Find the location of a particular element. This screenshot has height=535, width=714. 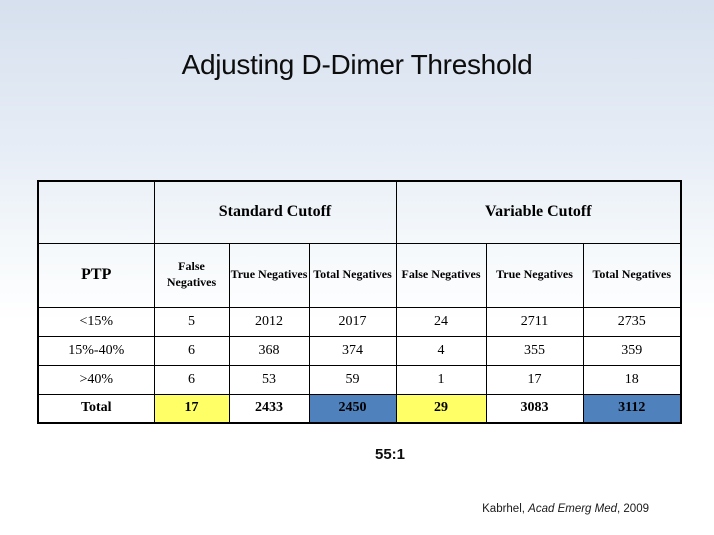

group-header-standard: Standard Cutoff is located at coordinates (275, 212).